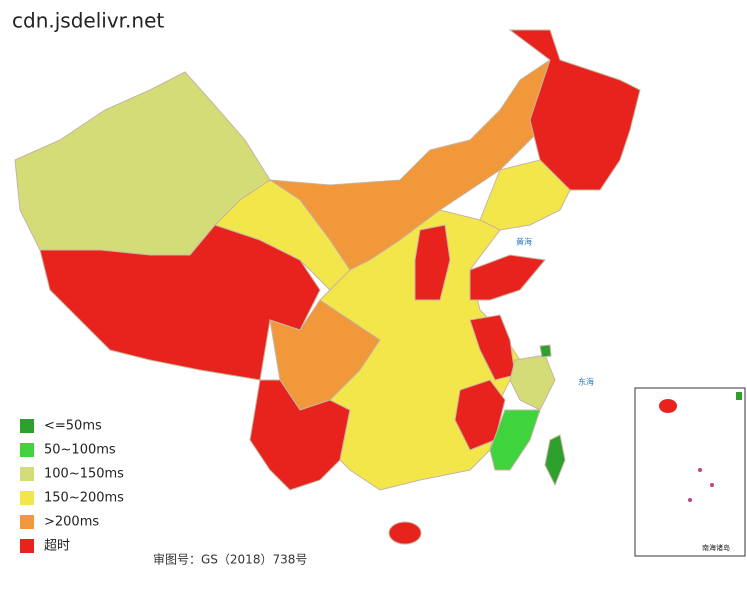 This screenshot has height=591, width=747. I want to click on northeast, so click(574, 110).